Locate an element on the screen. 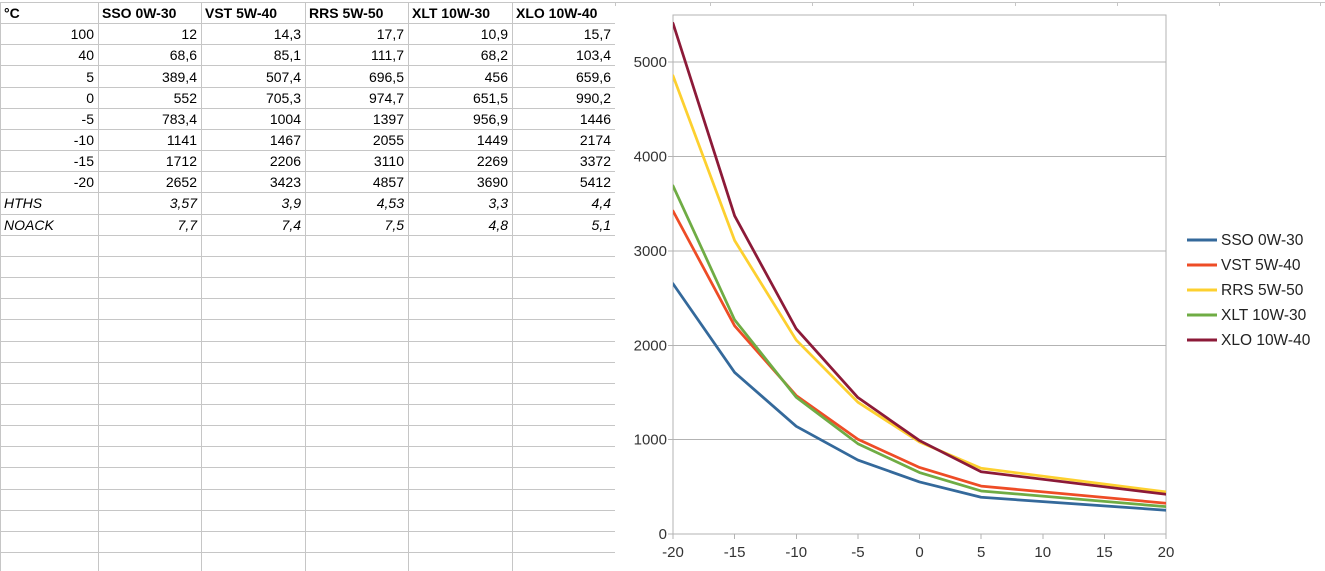 This screenshot has width=1325, height=571. value-cell: 68,2 is located at coordinates (460, 55).